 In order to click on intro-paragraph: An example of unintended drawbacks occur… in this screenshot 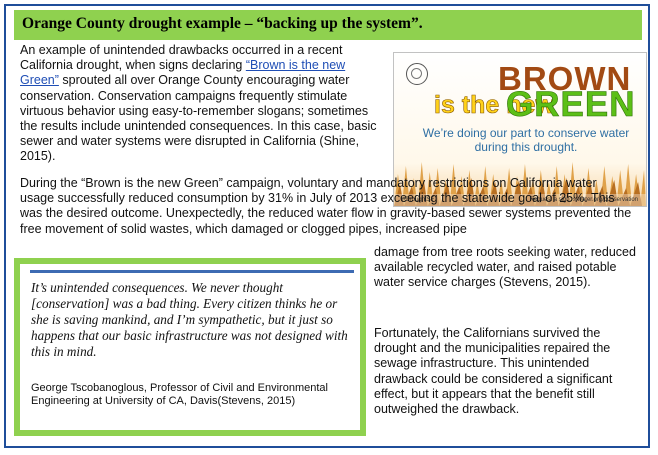, I will do `click(202, 104)`.